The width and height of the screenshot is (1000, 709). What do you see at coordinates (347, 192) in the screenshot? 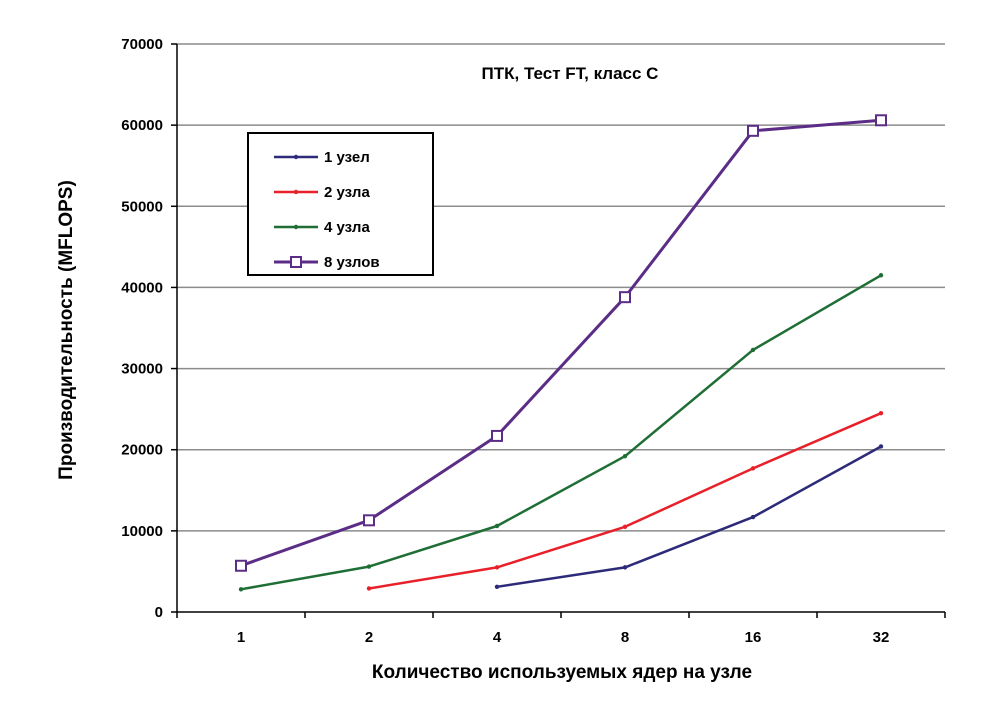
I see `legend-label: 2 узла` at bounding box center [347, 192].